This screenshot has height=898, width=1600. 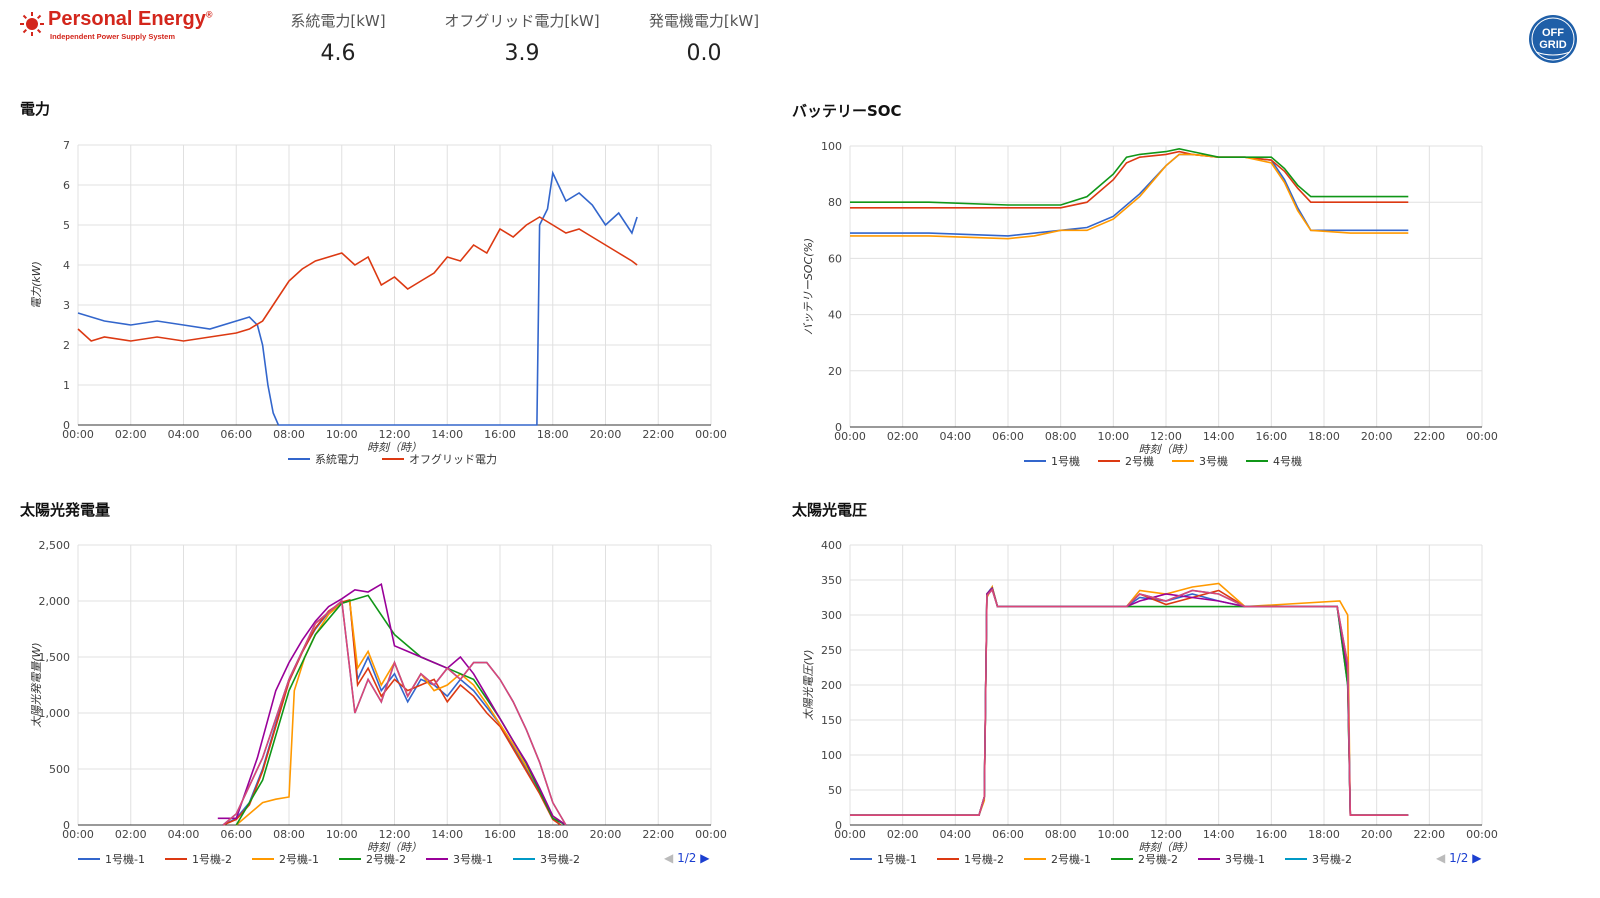 What do you see at coordinates (59, 769) in the screenshot?
I see `y-tick-label: 500` at bounding box center [59, 769].